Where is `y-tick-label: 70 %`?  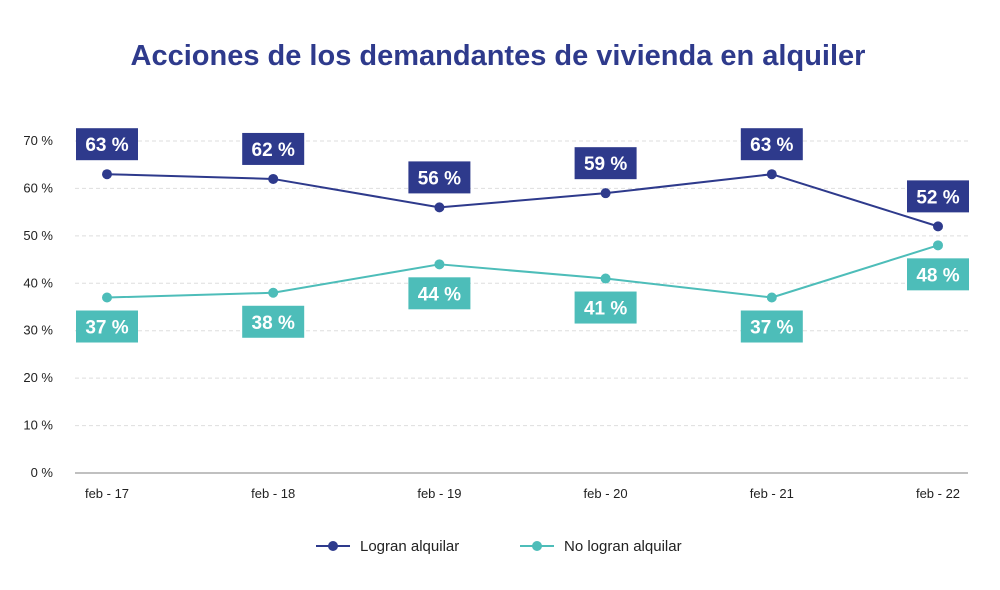
y-tick-label: 70 % is located at coordinates (38, 140).